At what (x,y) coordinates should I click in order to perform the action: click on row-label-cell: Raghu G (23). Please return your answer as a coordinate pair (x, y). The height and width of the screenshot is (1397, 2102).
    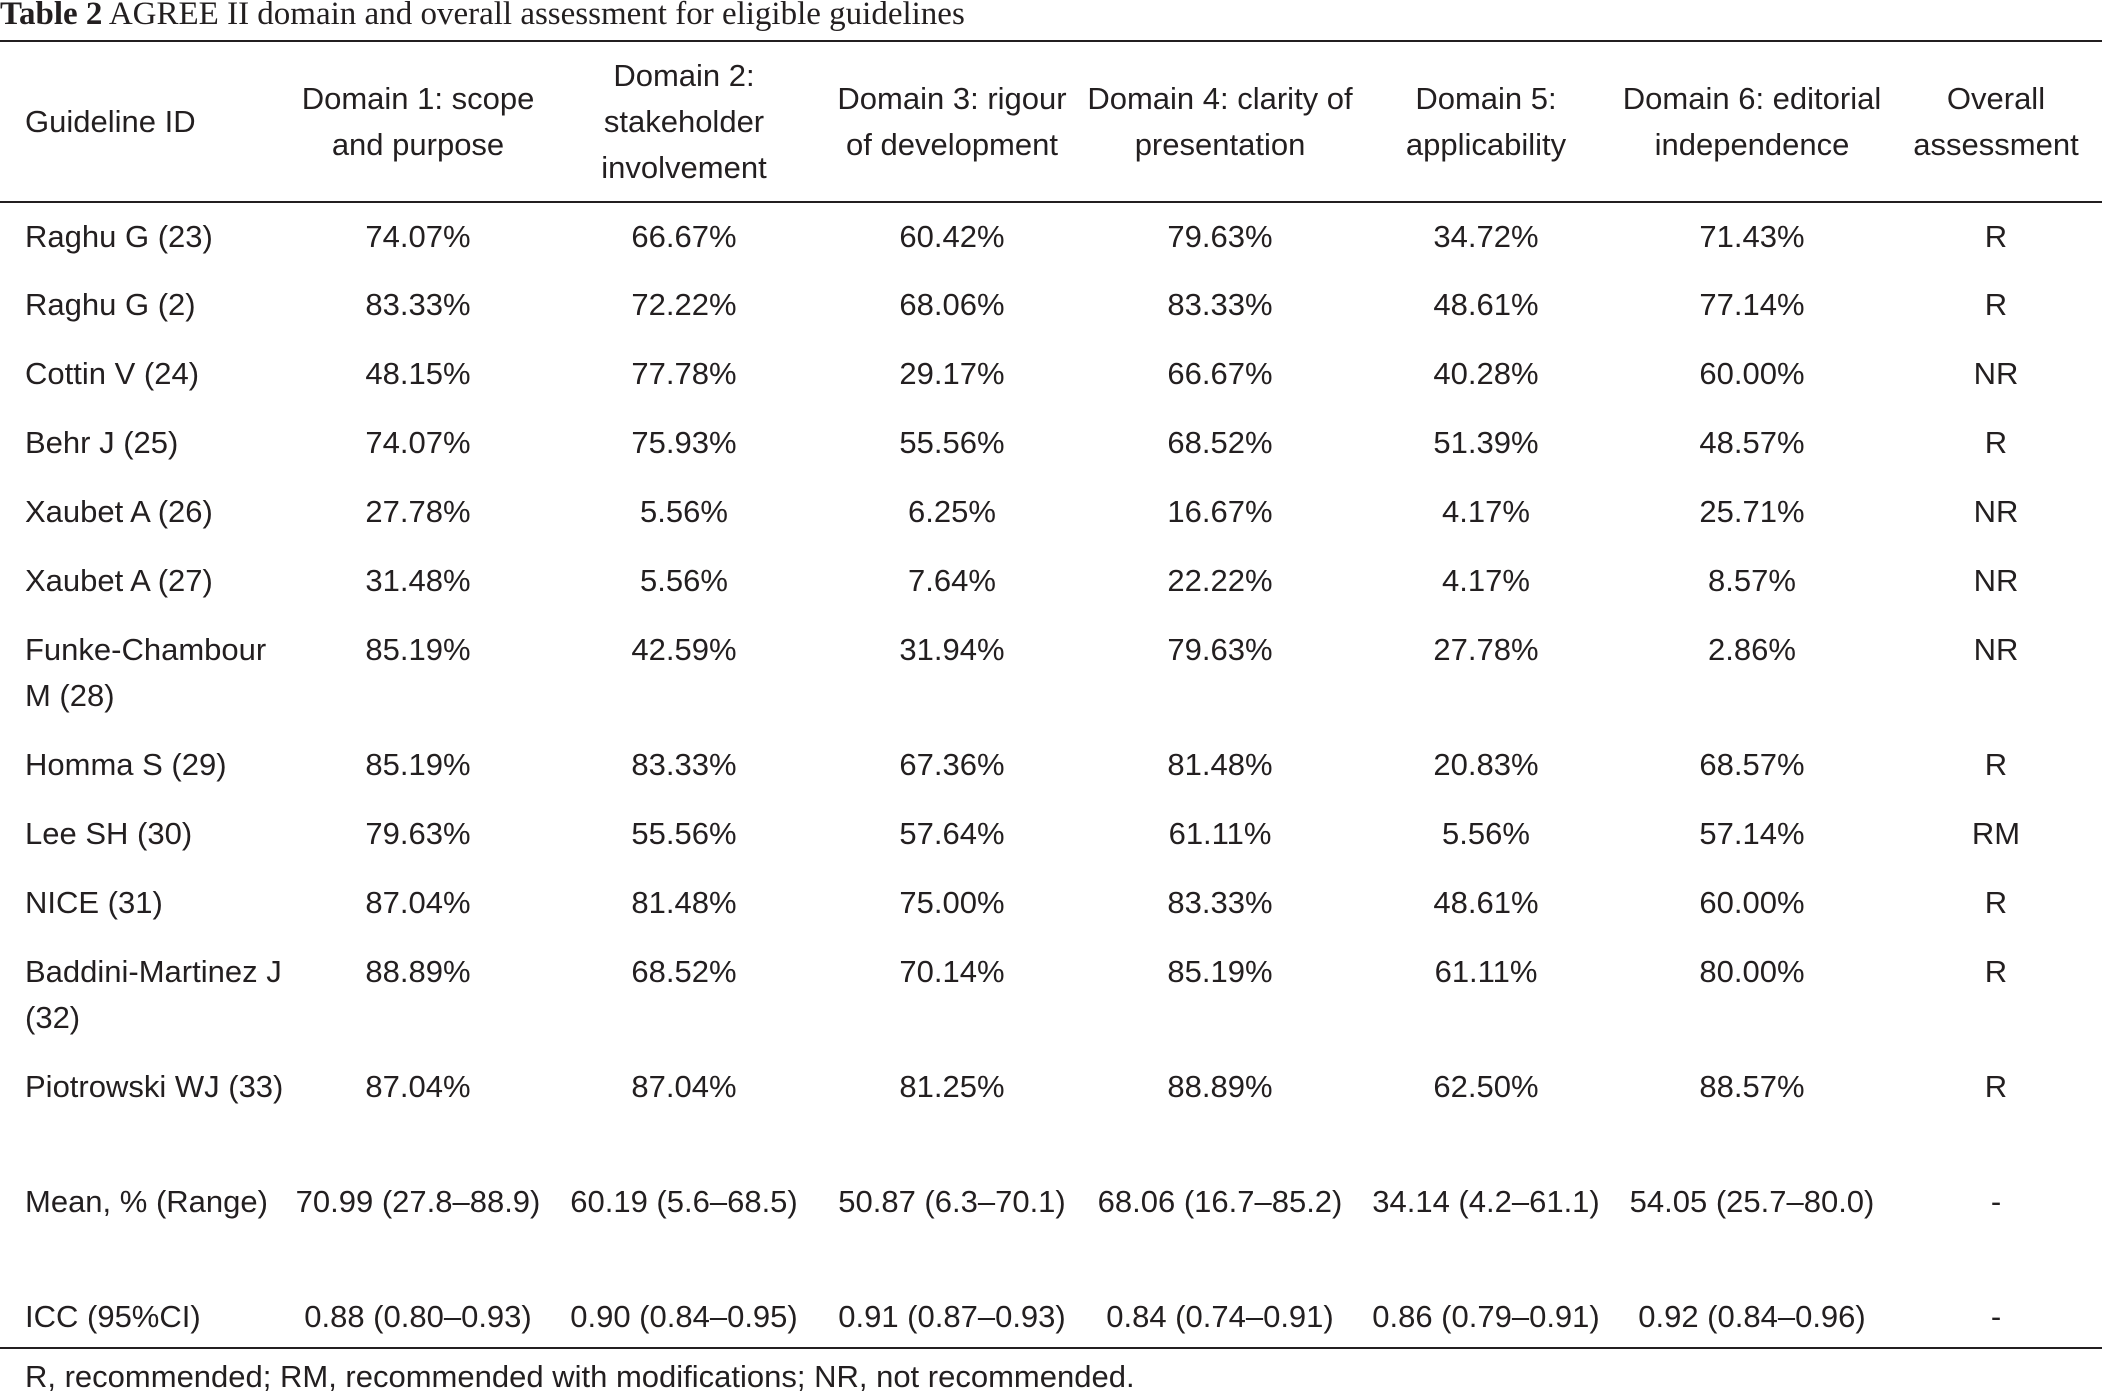
    Looking at the image, I should click on (119, 236).